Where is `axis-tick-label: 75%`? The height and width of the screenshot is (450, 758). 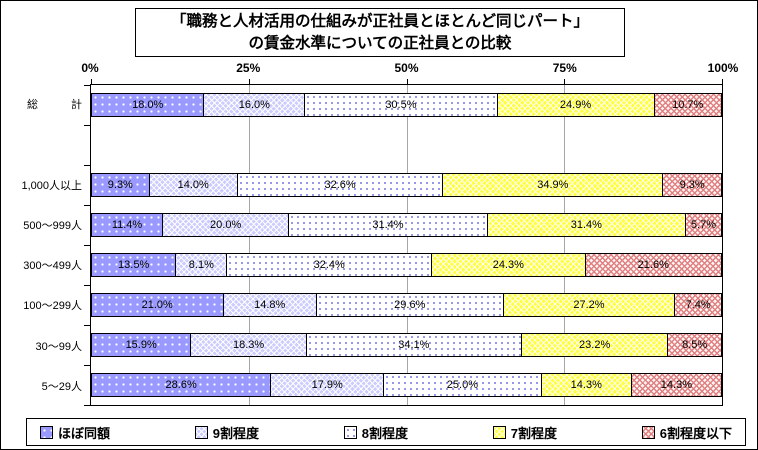
axis-tick-label: 75% is located at coordinates (564, 68).